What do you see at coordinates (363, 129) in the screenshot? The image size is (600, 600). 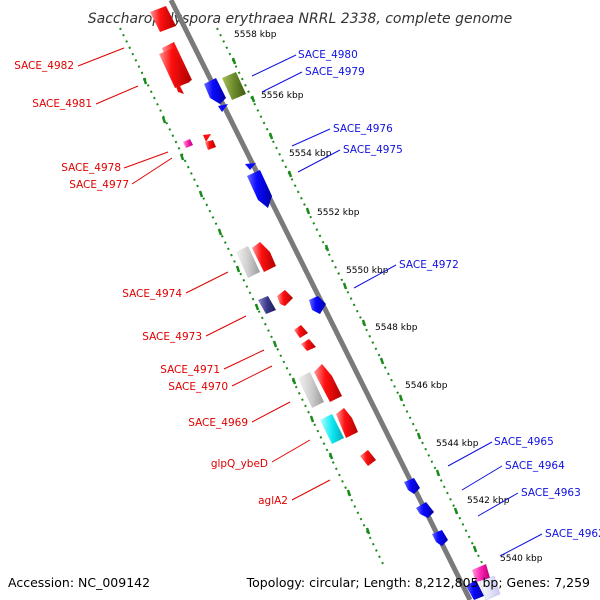 I see `gene-label: SACE_4976` at bounding box center [363, 129].